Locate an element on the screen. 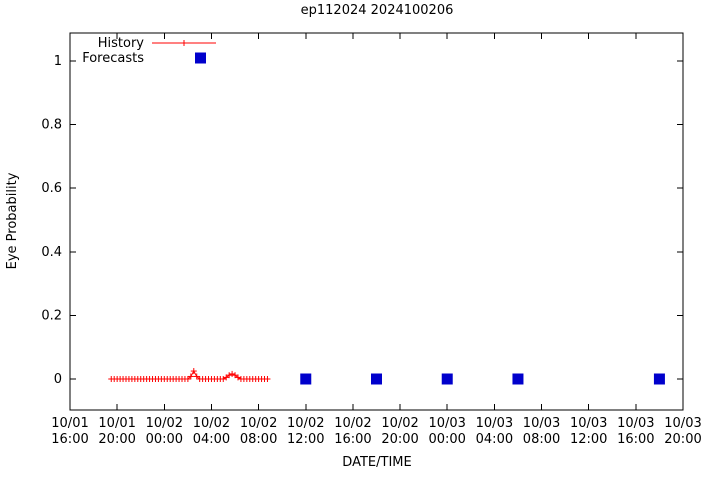  legend-forecast-marker is located at coordinates (200, 58).